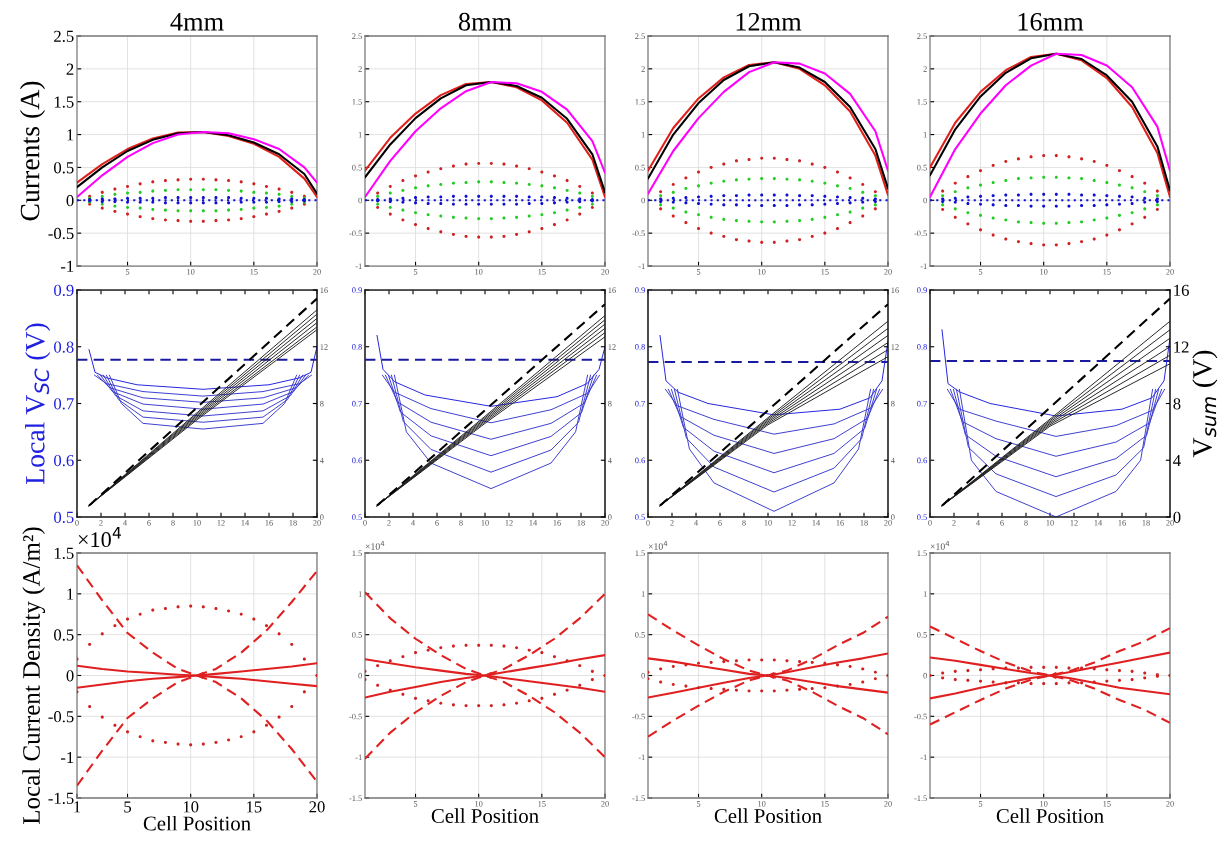 This screenshot has height=843, width=1228. Describe the element at coordinates (197, 22) in the screenshot. I see `chart-title: 4mm` at that location.